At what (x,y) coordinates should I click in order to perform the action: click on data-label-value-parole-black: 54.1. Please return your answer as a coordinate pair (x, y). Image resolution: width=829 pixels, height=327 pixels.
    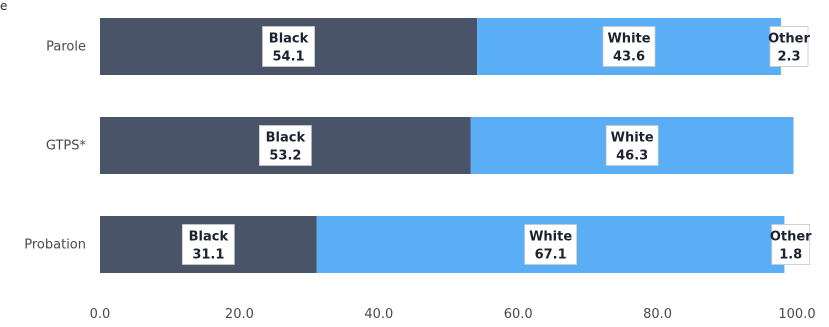
    Looking at the image, I should click on (288, 57).